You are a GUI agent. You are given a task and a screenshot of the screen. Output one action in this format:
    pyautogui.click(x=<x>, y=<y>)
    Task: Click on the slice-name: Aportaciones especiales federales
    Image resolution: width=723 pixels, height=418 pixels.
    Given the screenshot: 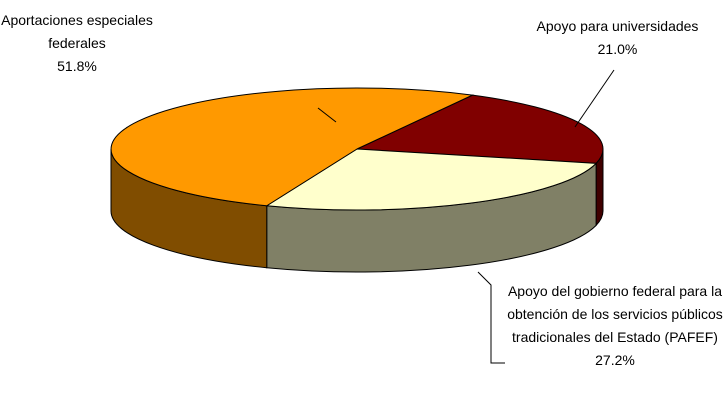 What is the action you would take?
    pyautogui.click(x=77, y=31)
    